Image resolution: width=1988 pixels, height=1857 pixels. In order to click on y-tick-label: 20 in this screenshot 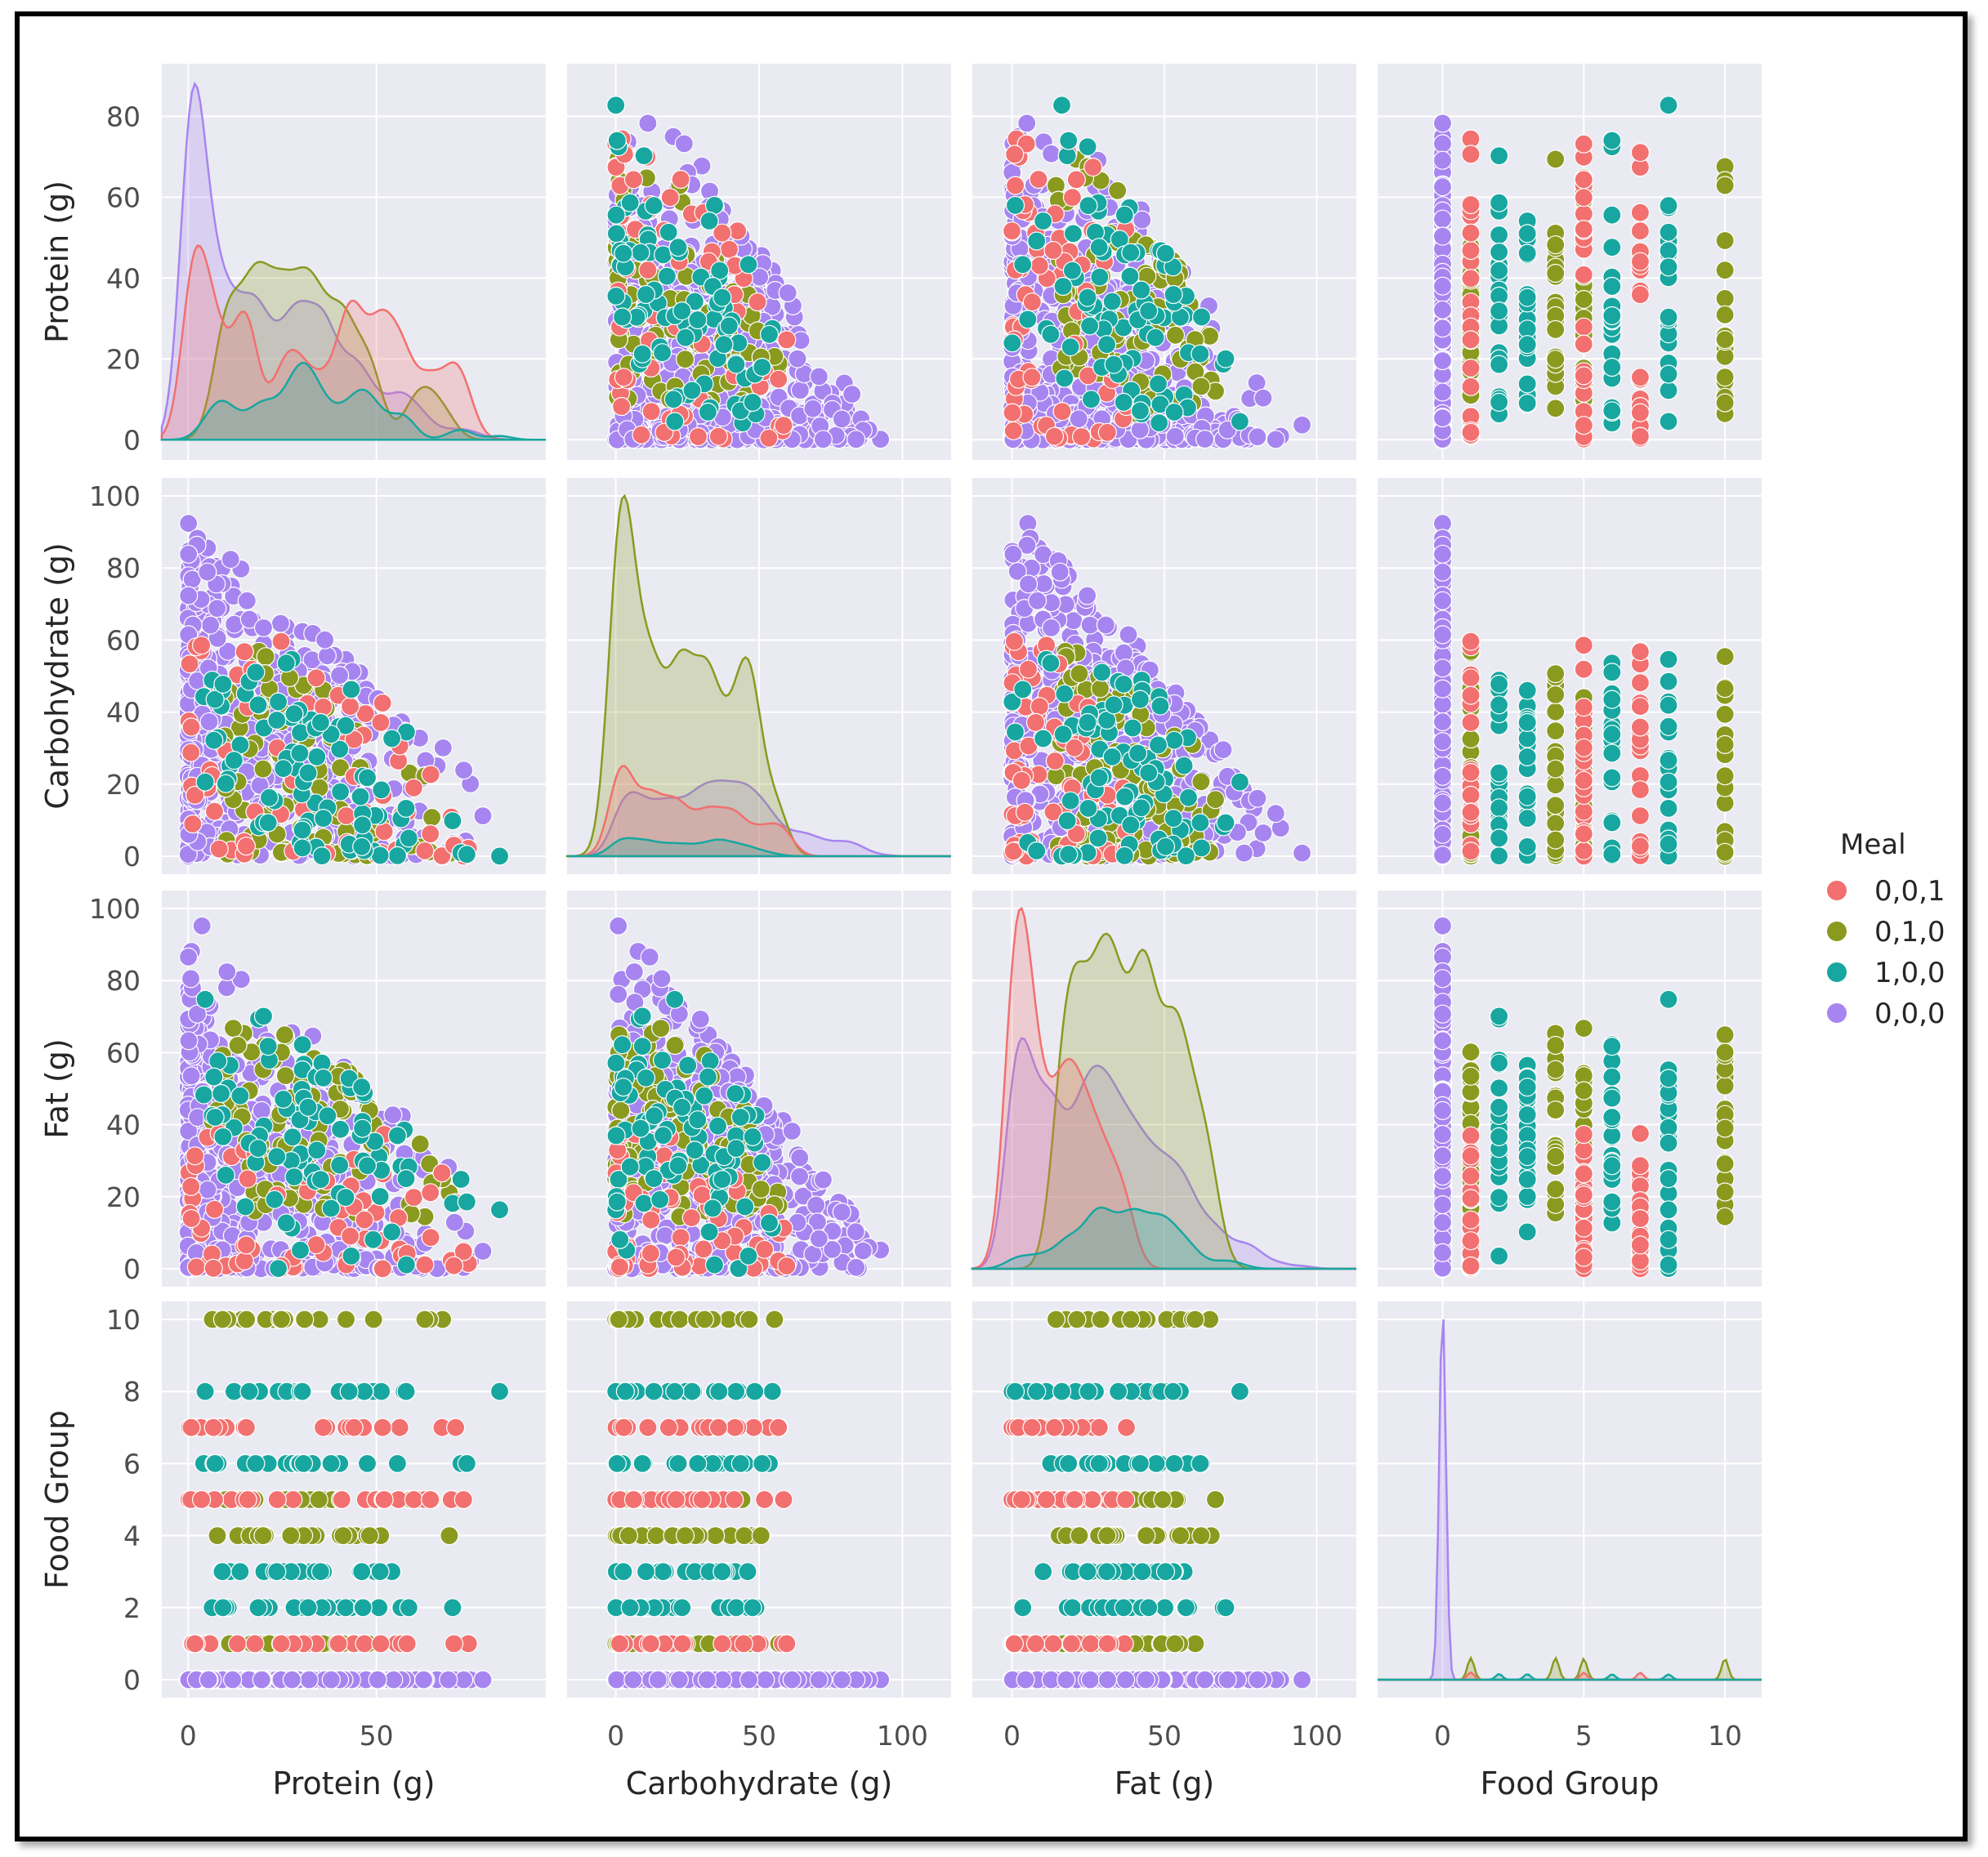, I will do `click(123, 785)`.